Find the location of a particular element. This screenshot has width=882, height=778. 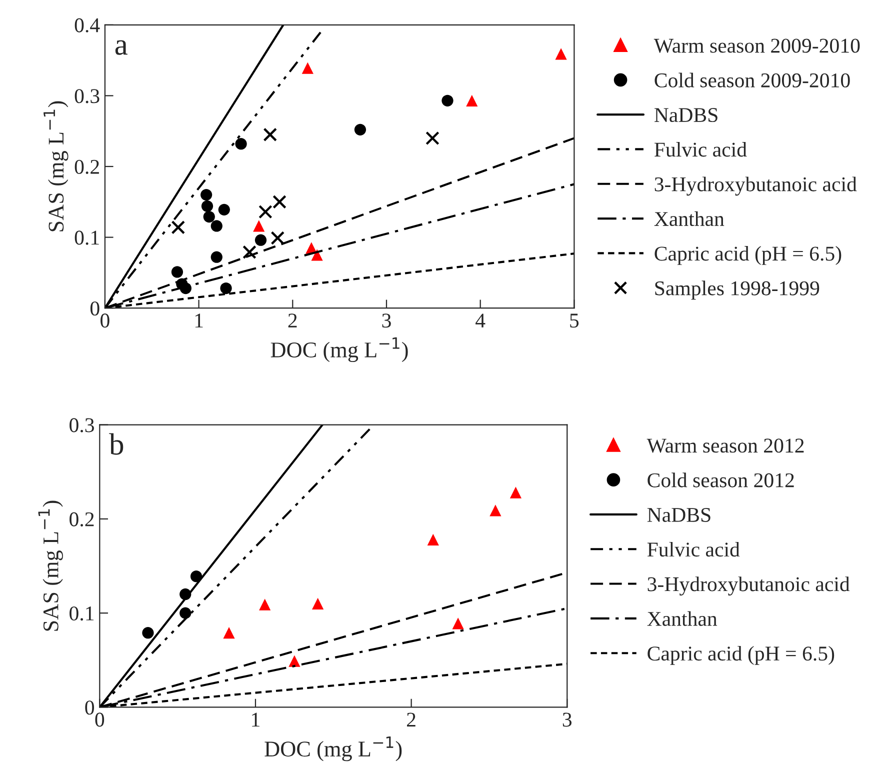

legend-label: Cold season 2012 is located at coordinates (721, 480).